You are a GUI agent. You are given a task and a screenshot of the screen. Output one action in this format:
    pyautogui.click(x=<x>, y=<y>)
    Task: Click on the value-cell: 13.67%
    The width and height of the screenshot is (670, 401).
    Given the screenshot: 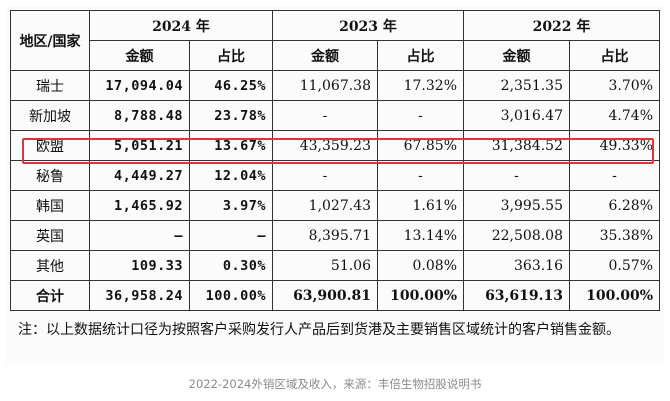 What is the action you would take?
    pyautogui.click(x=231, y=145)
    